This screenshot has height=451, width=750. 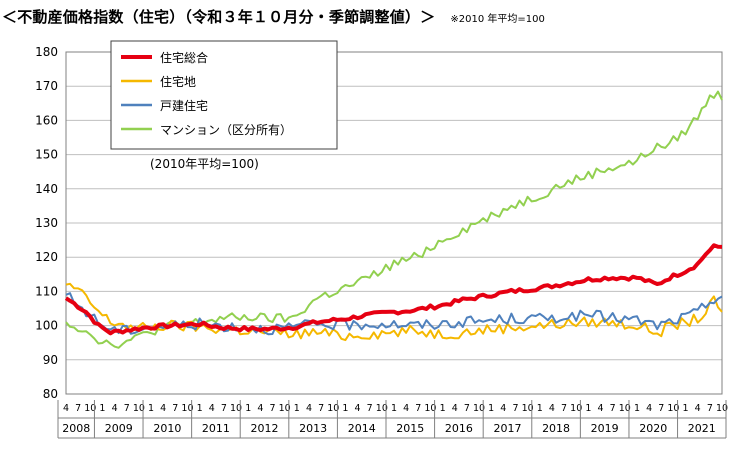 What do you see at coordinates (410, 428) in the screenshot?
I see `year-label: 2015` at bounding box center [410, 428].